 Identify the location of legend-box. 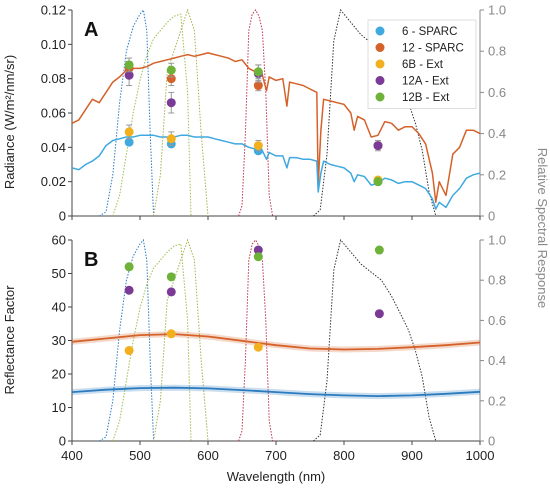
(422, 64).